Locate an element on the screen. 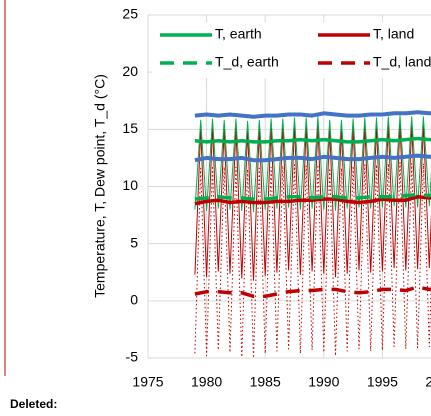  margin-note: Deleted: is located at coordinates (33, 404).